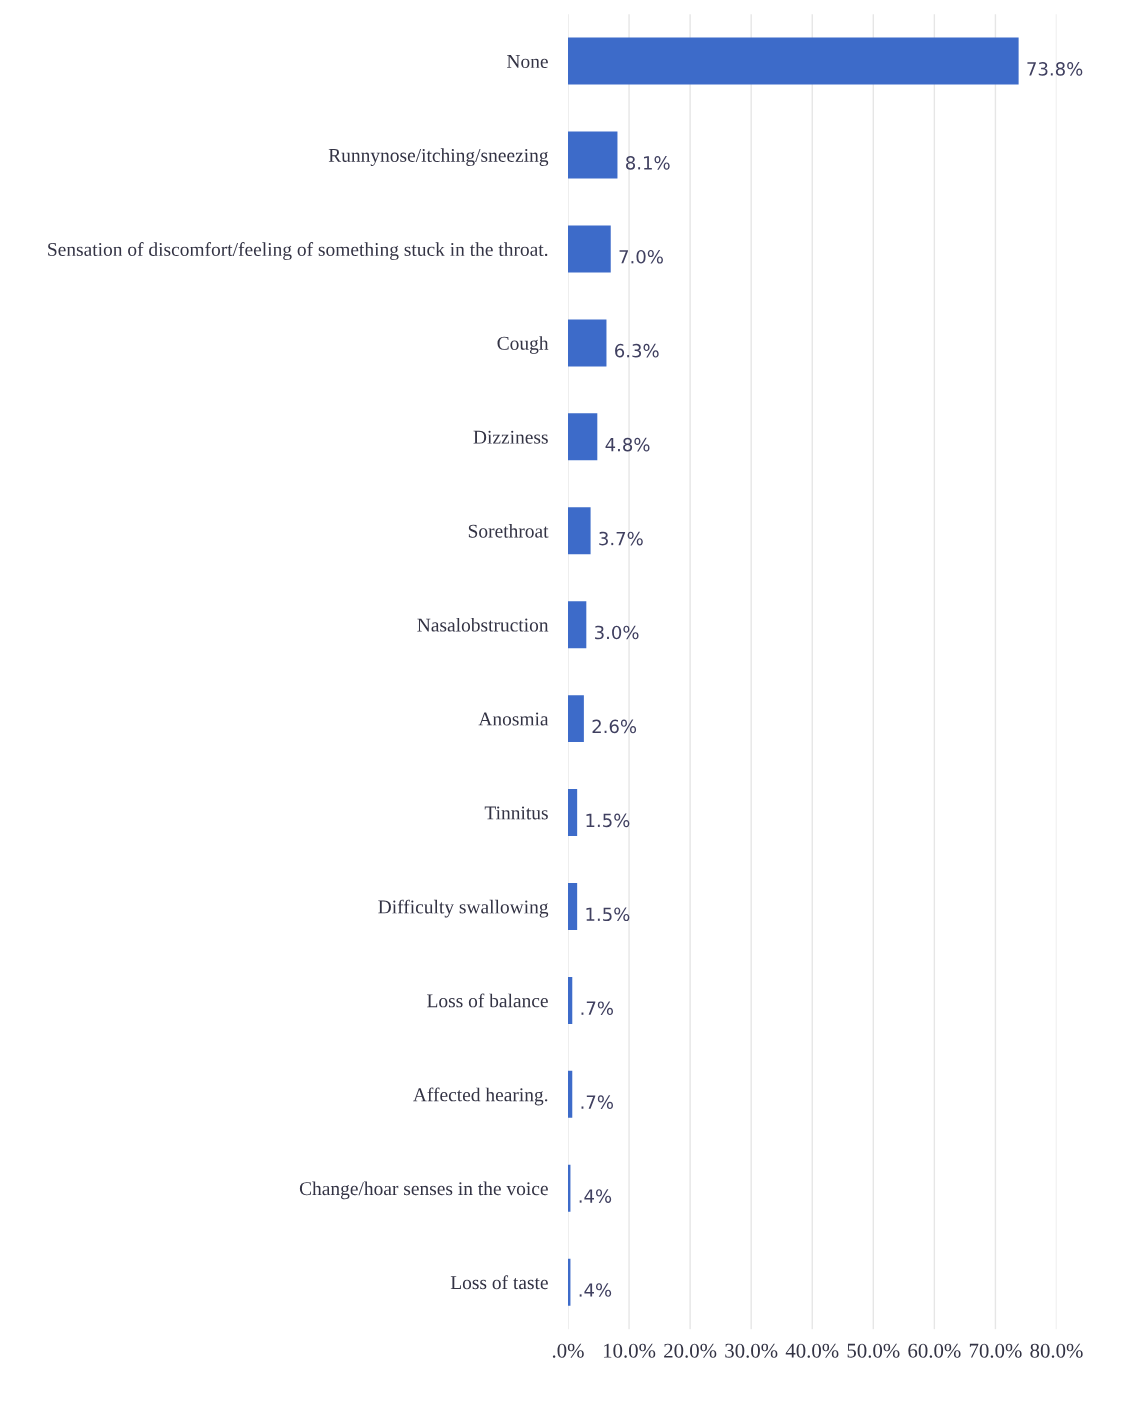  Describe the element at coordinates (629, 1350) in the screenshot. I see `x-tick-label: 10.0%` at that location.